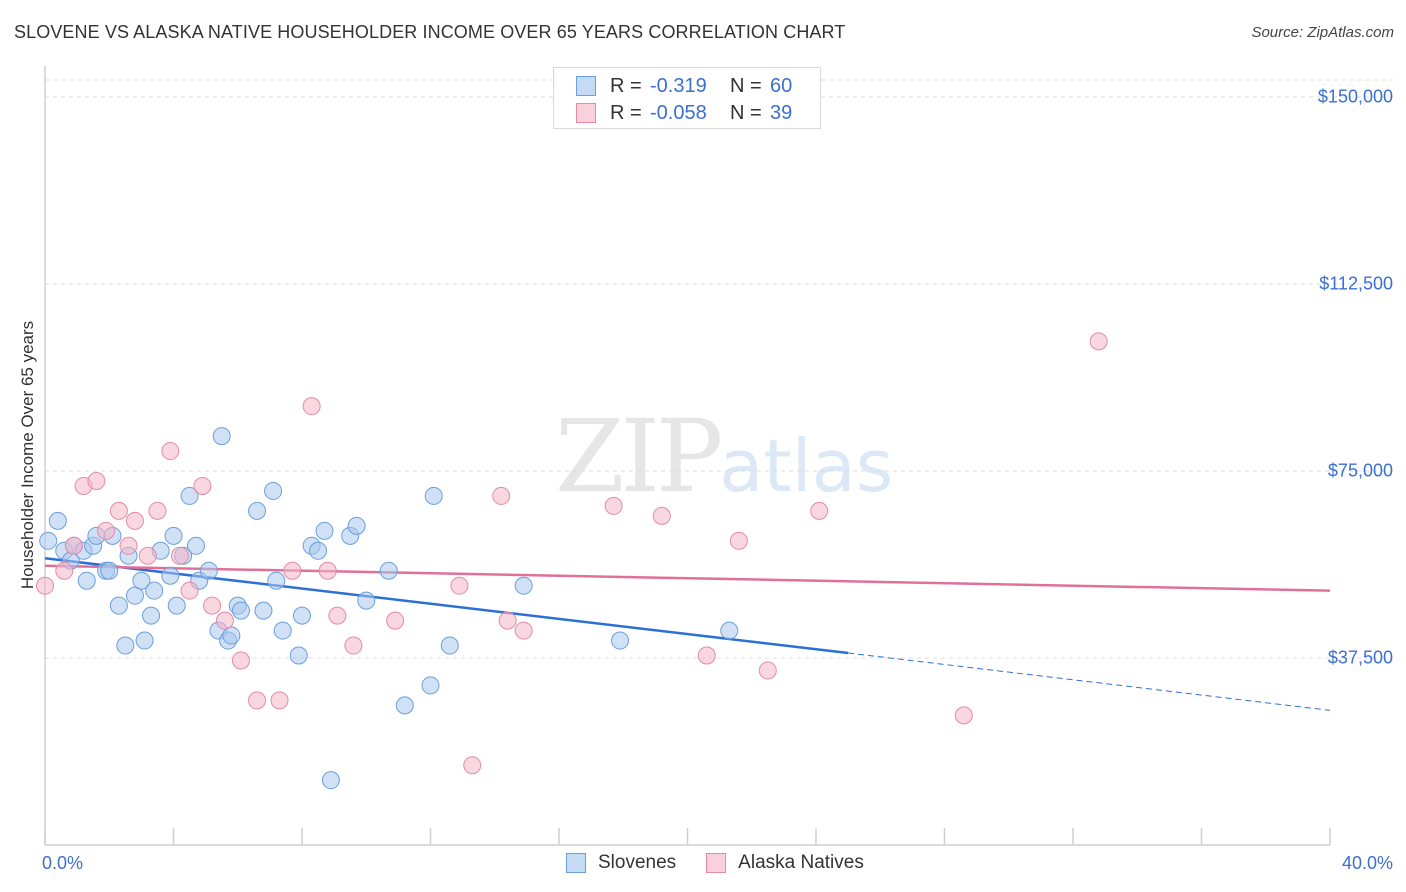 This screenshot has height=892, width=1406. What do you see at coordinates (1367, 863) in the screenshot?
I see `x-tick-label-max: 40.0%` at bounding box center [1367, 863].